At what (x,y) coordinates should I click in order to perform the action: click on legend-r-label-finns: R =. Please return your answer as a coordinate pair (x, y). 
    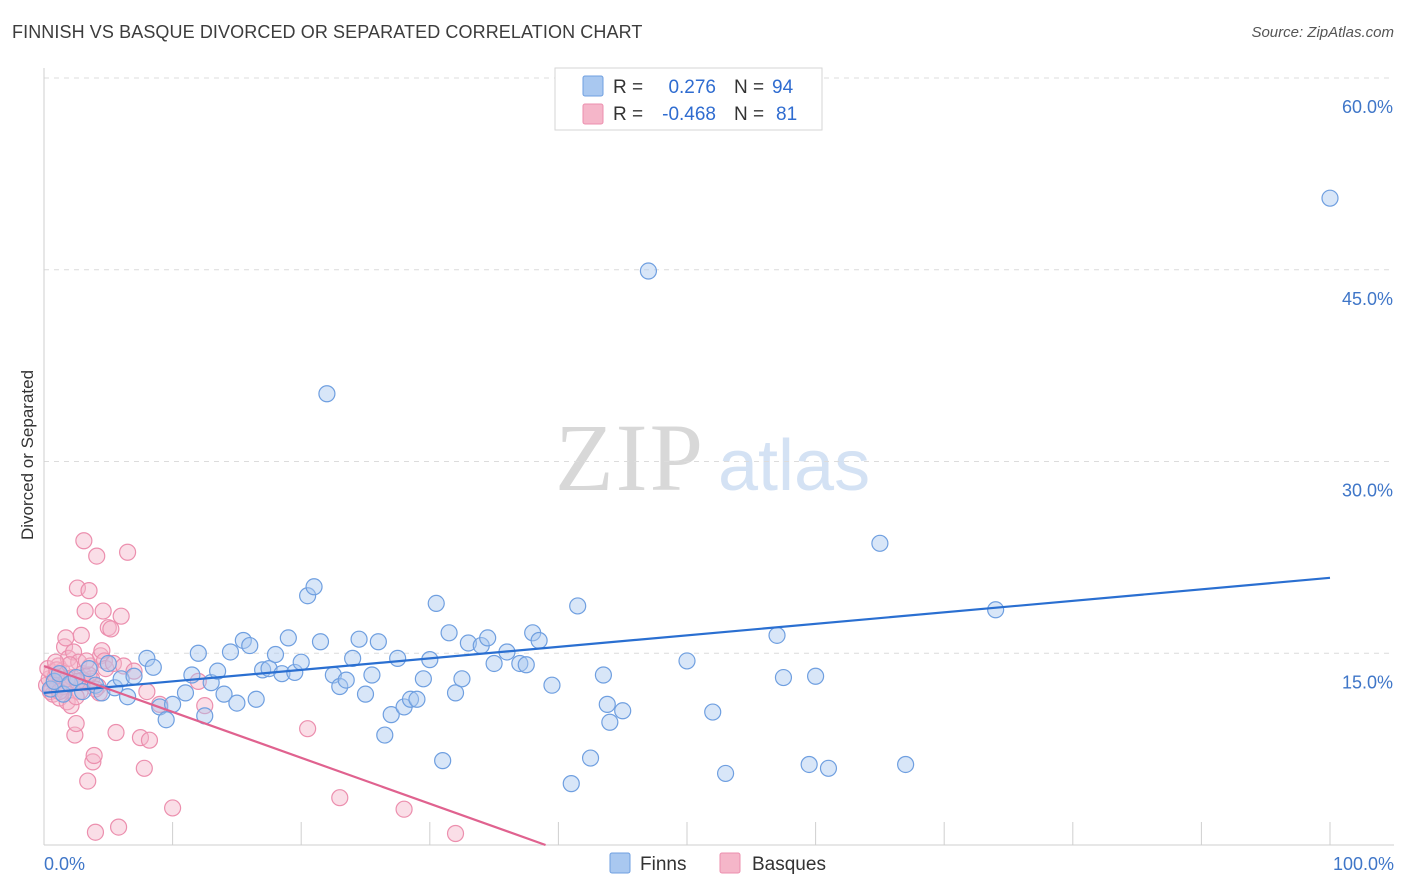
    Looking at the image, I should click on (628, 87).